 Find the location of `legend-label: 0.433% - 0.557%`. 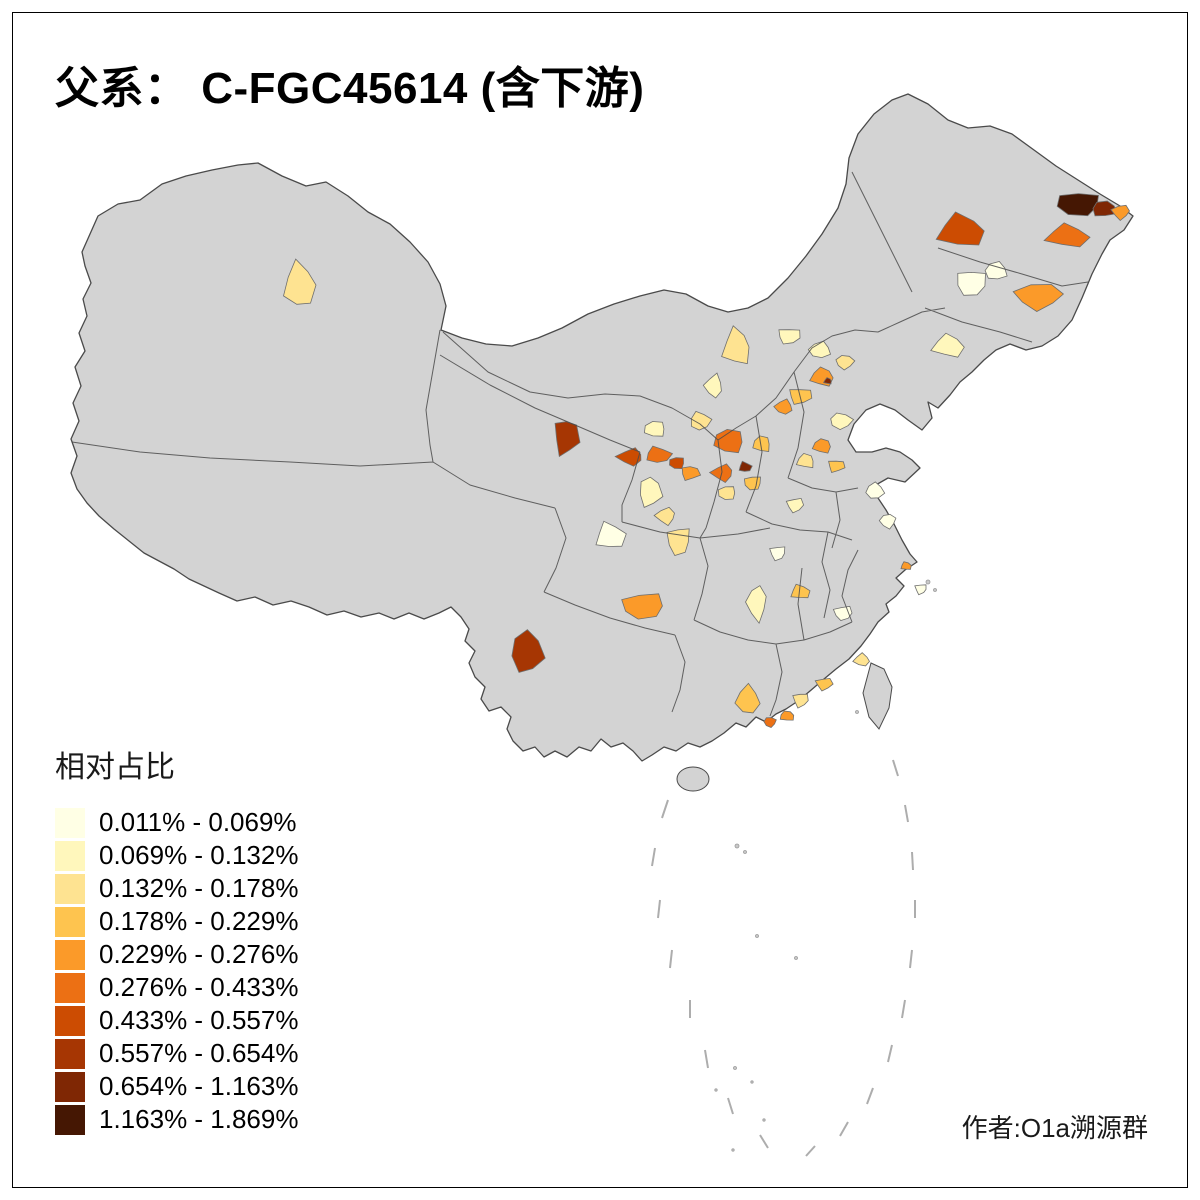

legend-label: 0.433% - 0.557% is located at coordinates (199, 1020).